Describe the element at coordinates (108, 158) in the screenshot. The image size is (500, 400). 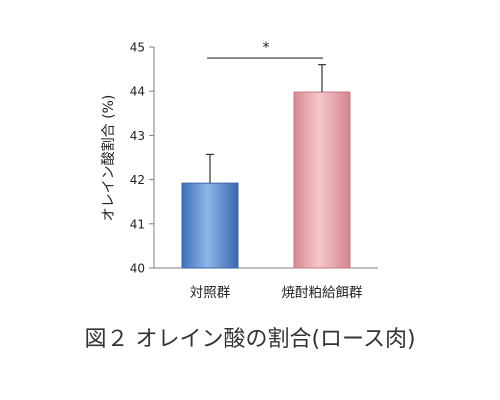
I see `y-axis-label: オレイン酸割合 (%)` at that location.